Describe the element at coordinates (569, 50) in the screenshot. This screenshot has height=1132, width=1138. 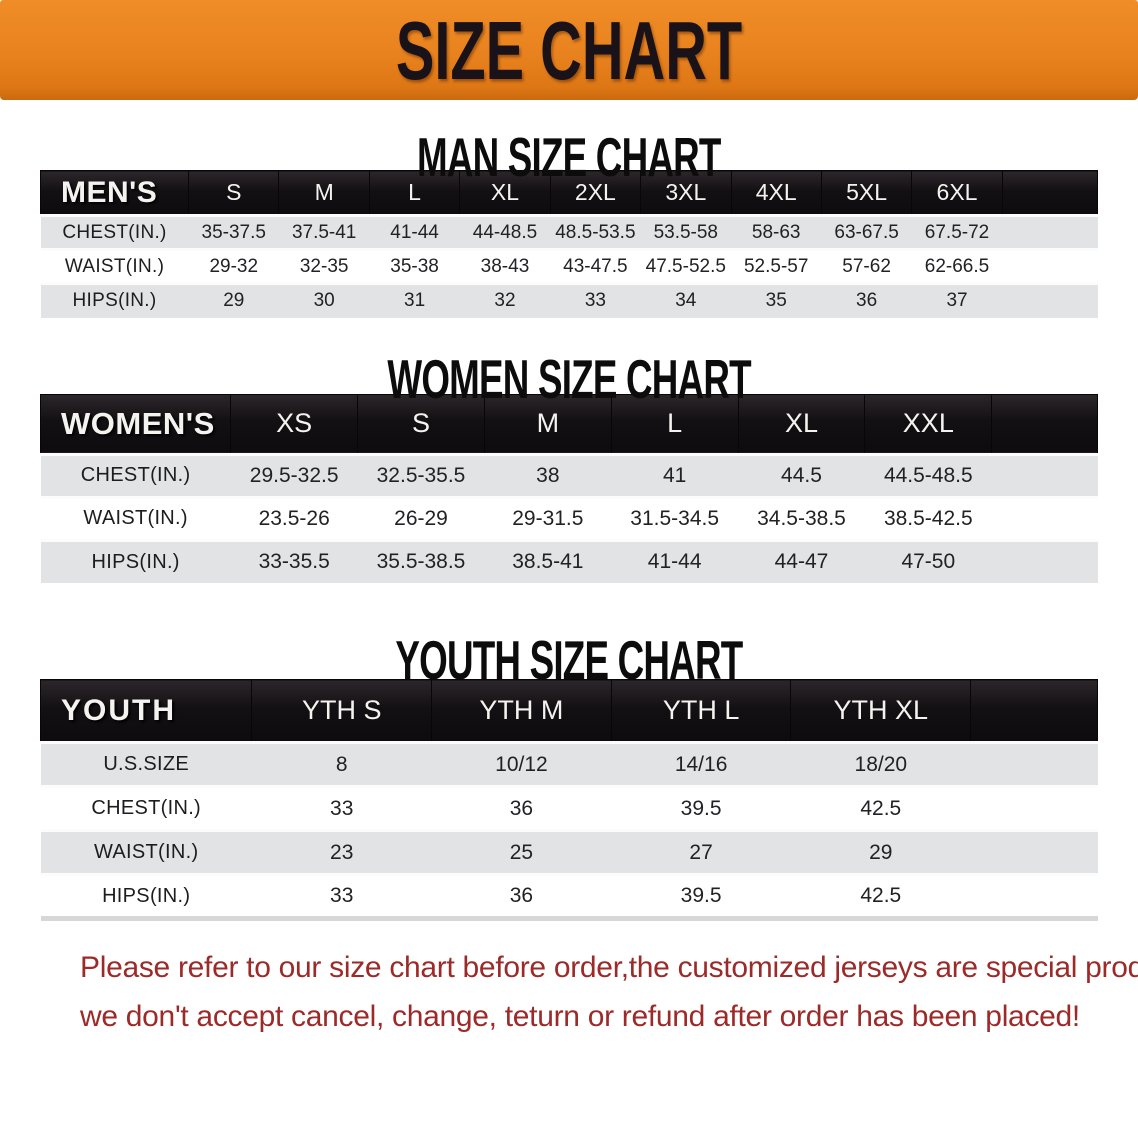
I see `size-chart-banner: SIZE CHART` at that location.